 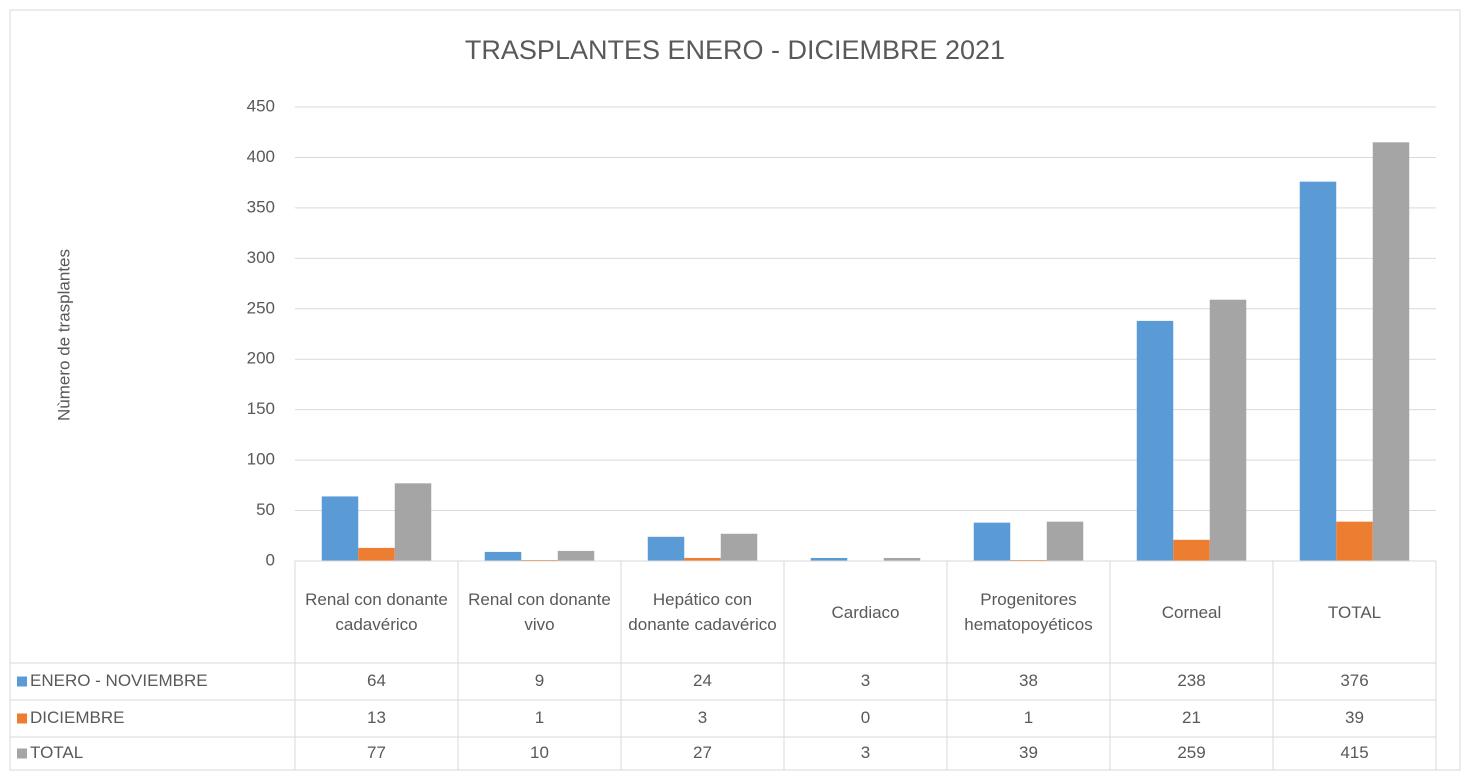 I want to click on y-tick-label: 100, so click(x=261, y=459).